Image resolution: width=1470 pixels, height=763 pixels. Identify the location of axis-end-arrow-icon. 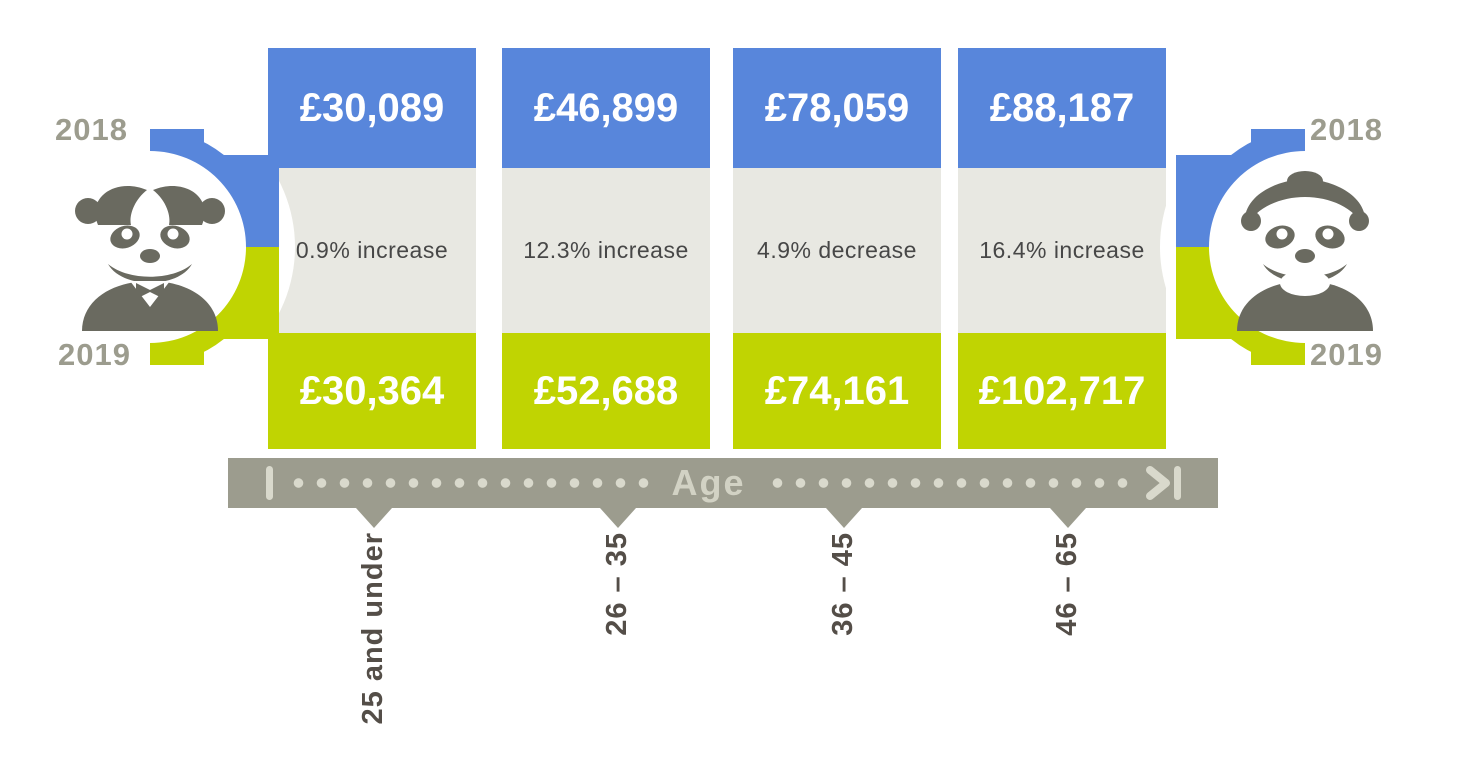
(1164, 483).